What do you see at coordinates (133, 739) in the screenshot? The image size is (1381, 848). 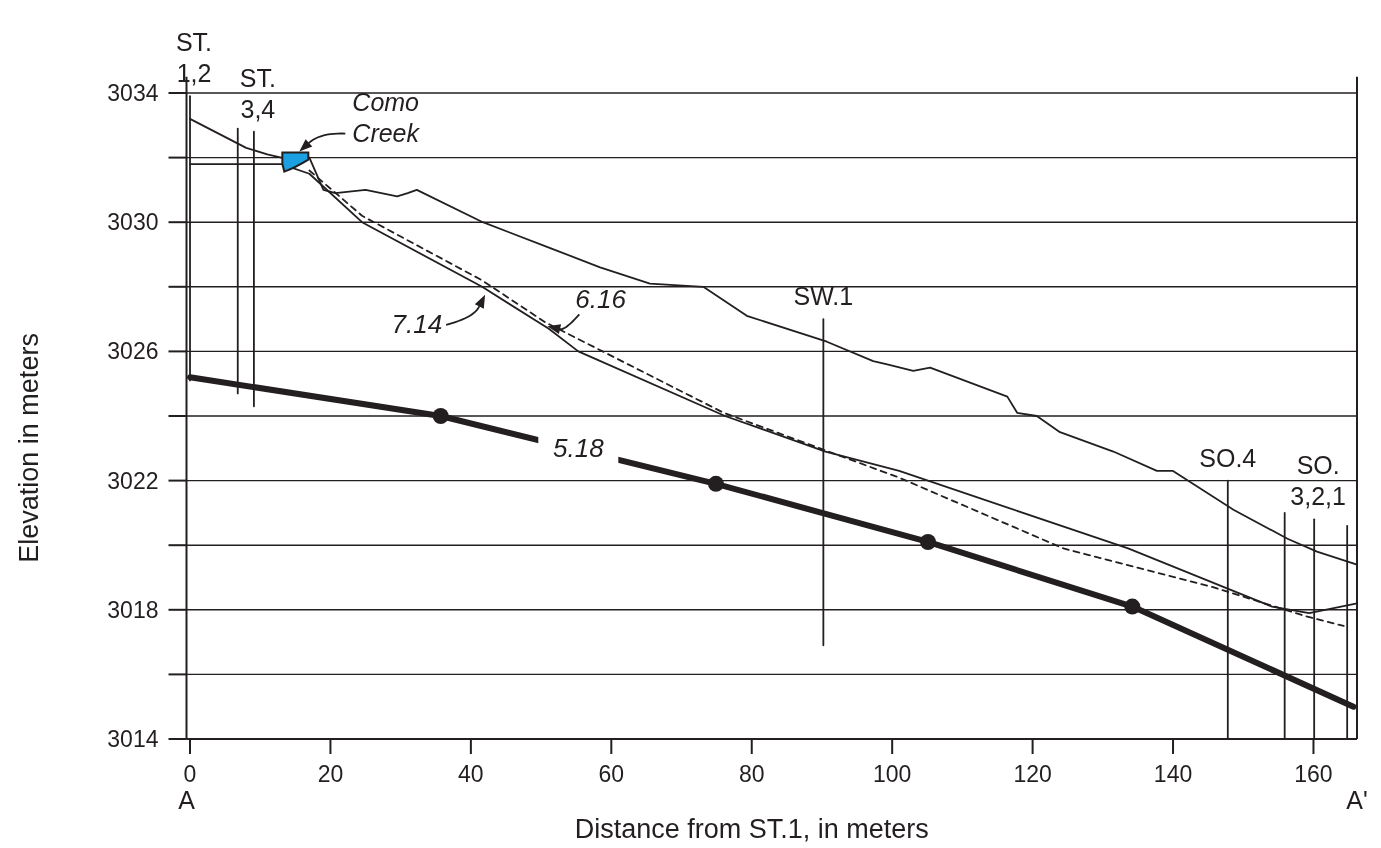 I see `y-tick-label: 3014` at bounding box center [133, 739].